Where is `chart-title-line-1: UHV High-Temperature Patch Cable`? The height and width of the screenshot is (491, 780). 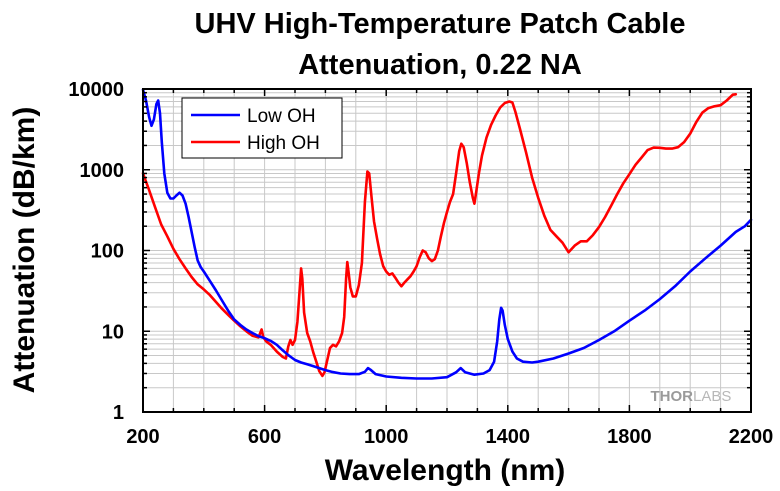
chart-title-line-1: UHV High-Temperature Patch Cable is located at coordinates (440, 24).